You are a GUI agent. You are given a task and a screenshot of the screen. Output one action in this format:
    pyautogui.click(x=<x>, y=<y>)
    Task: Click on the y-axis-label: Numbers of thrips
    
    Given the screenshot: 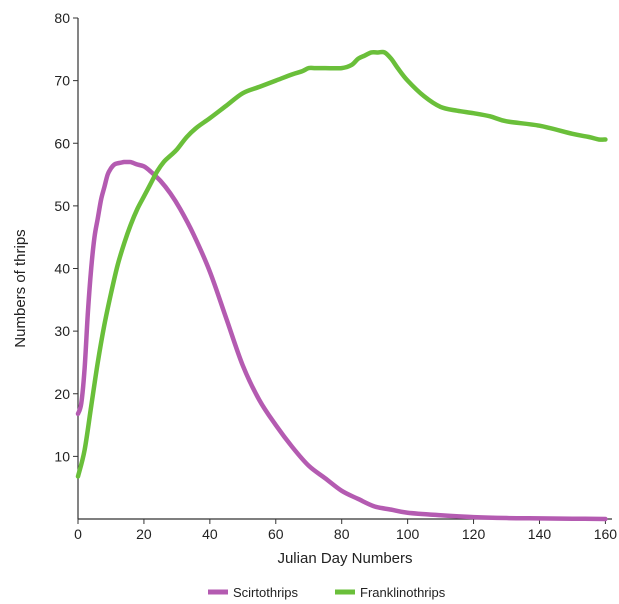 What is the action you would take?
    pyautogui.click(x=20, y=288)
    